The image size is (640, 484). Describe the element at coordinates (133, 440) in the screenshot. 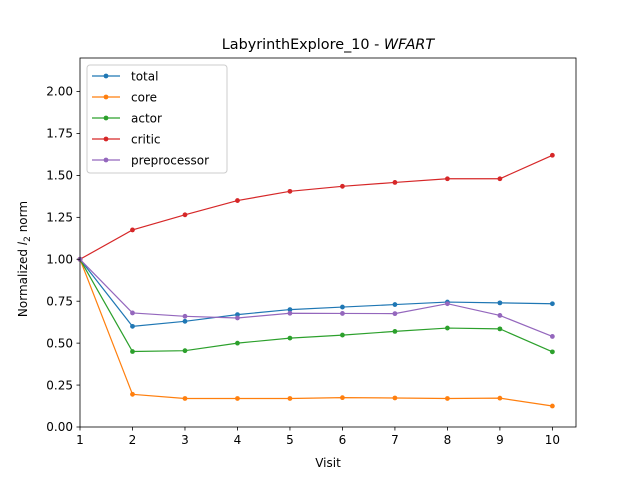

I see `x-tick-label: 2` at that location.